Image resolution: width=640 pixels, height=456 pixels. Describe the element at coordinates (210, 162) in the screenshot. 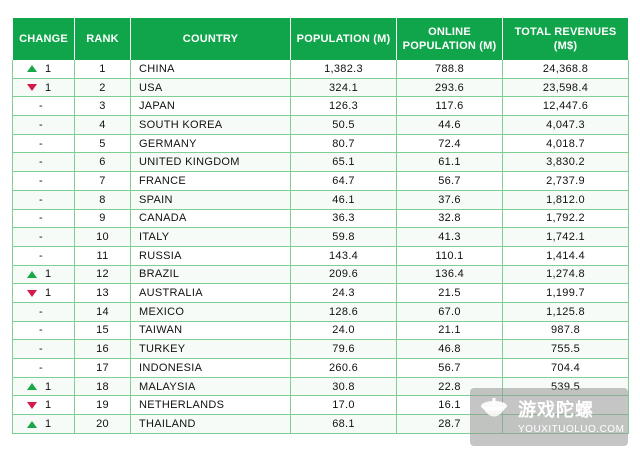

I see `country-cell: UNITED KINGDOM` at that location.